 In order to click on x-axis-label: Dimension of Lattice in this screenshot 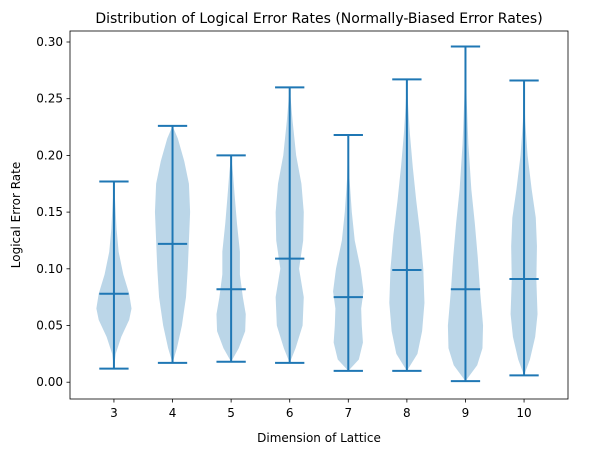, I will do `click(319, 438)`.